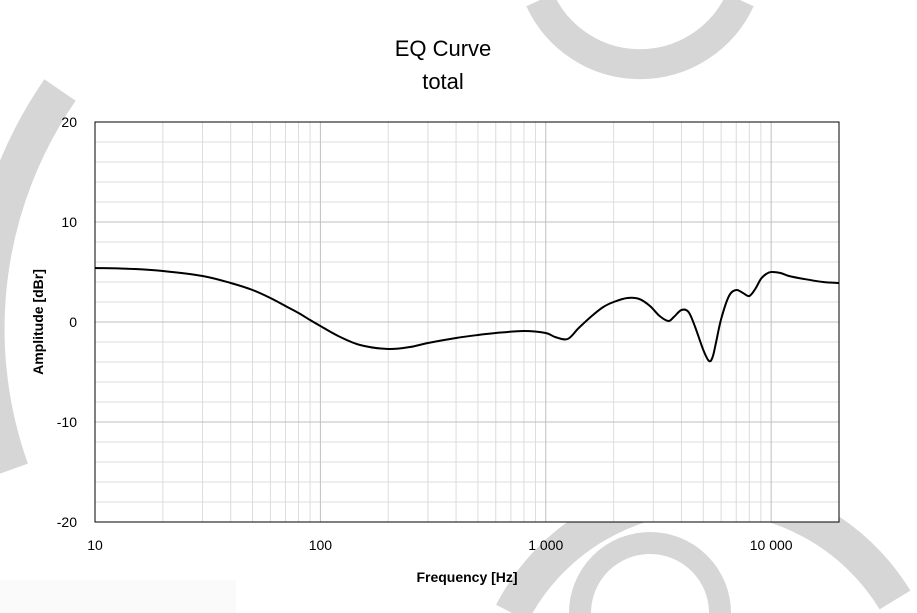 This screenshot has height=613, width=917. I want to click on chart-title: EQ Curve, so click(443, 48).